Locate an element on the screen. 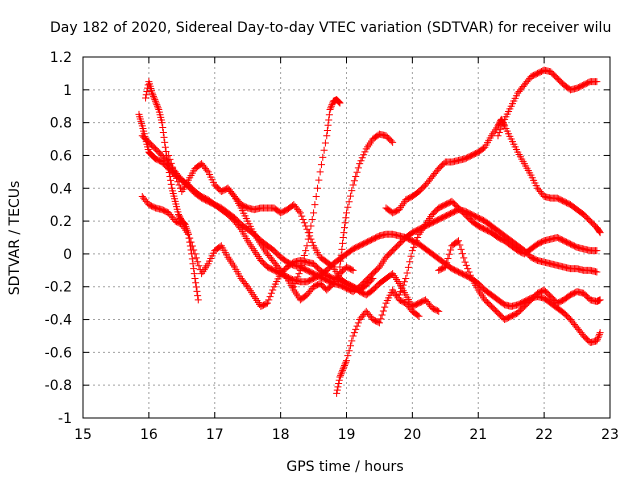 The height and width of the screenshot is (480, 640). x-tick-label: 21 is located at coordinates (478, 435).